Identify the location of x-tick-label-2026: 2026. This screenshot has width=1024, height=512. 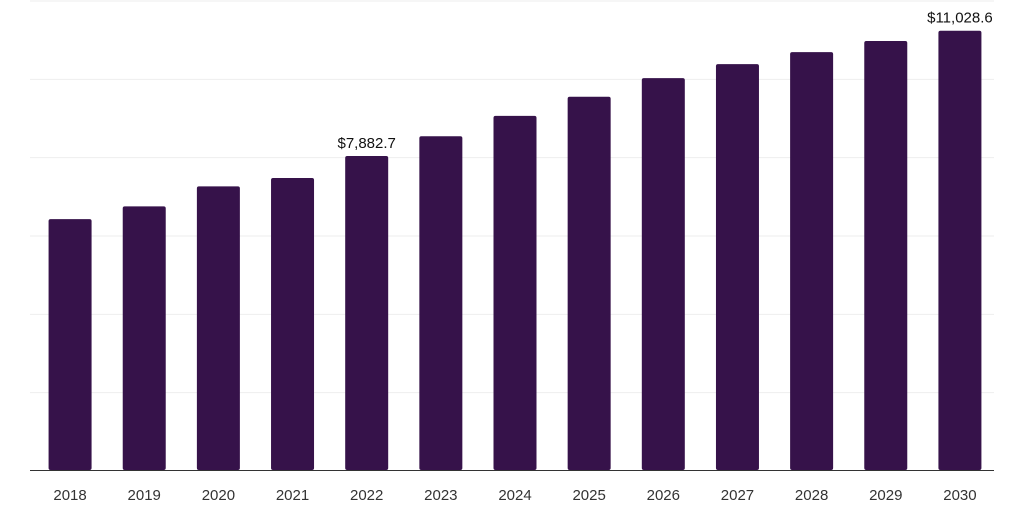
(663, 495).